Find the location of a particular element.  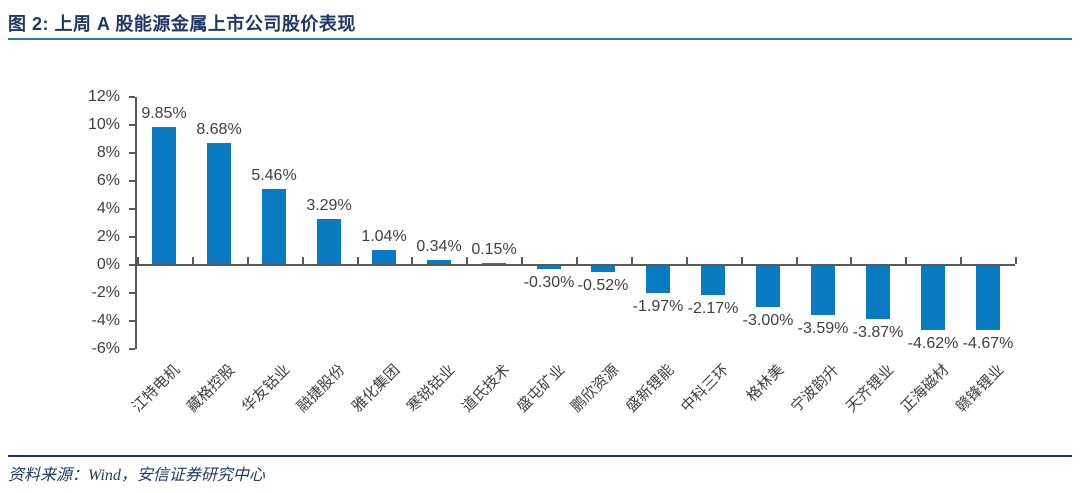

bar-正海磁材 is located at coordinates (933, 297).